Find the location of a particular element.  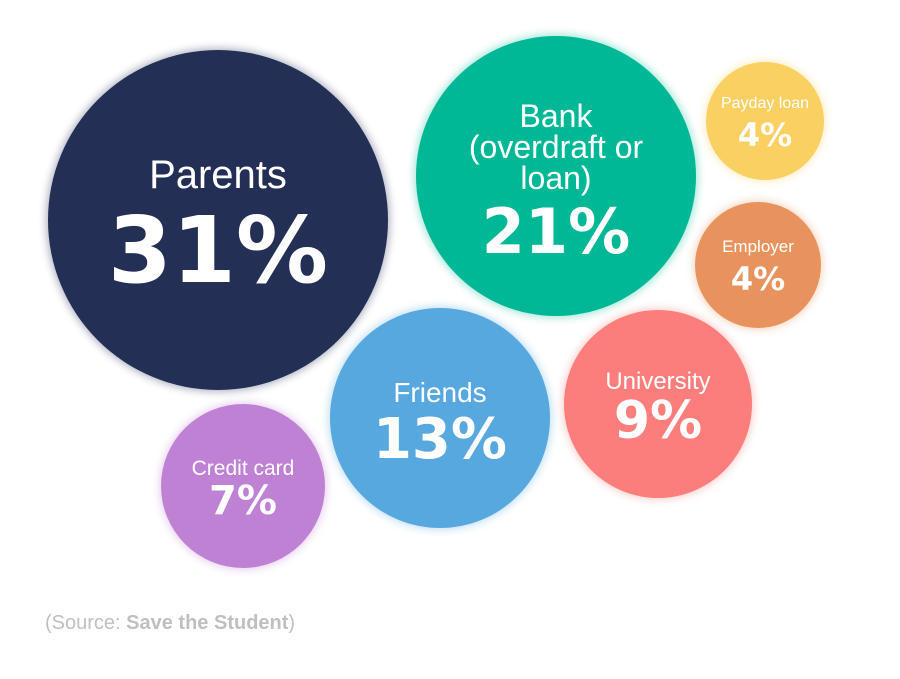

bubble-value: 21% is located at coordinates (556, 231).